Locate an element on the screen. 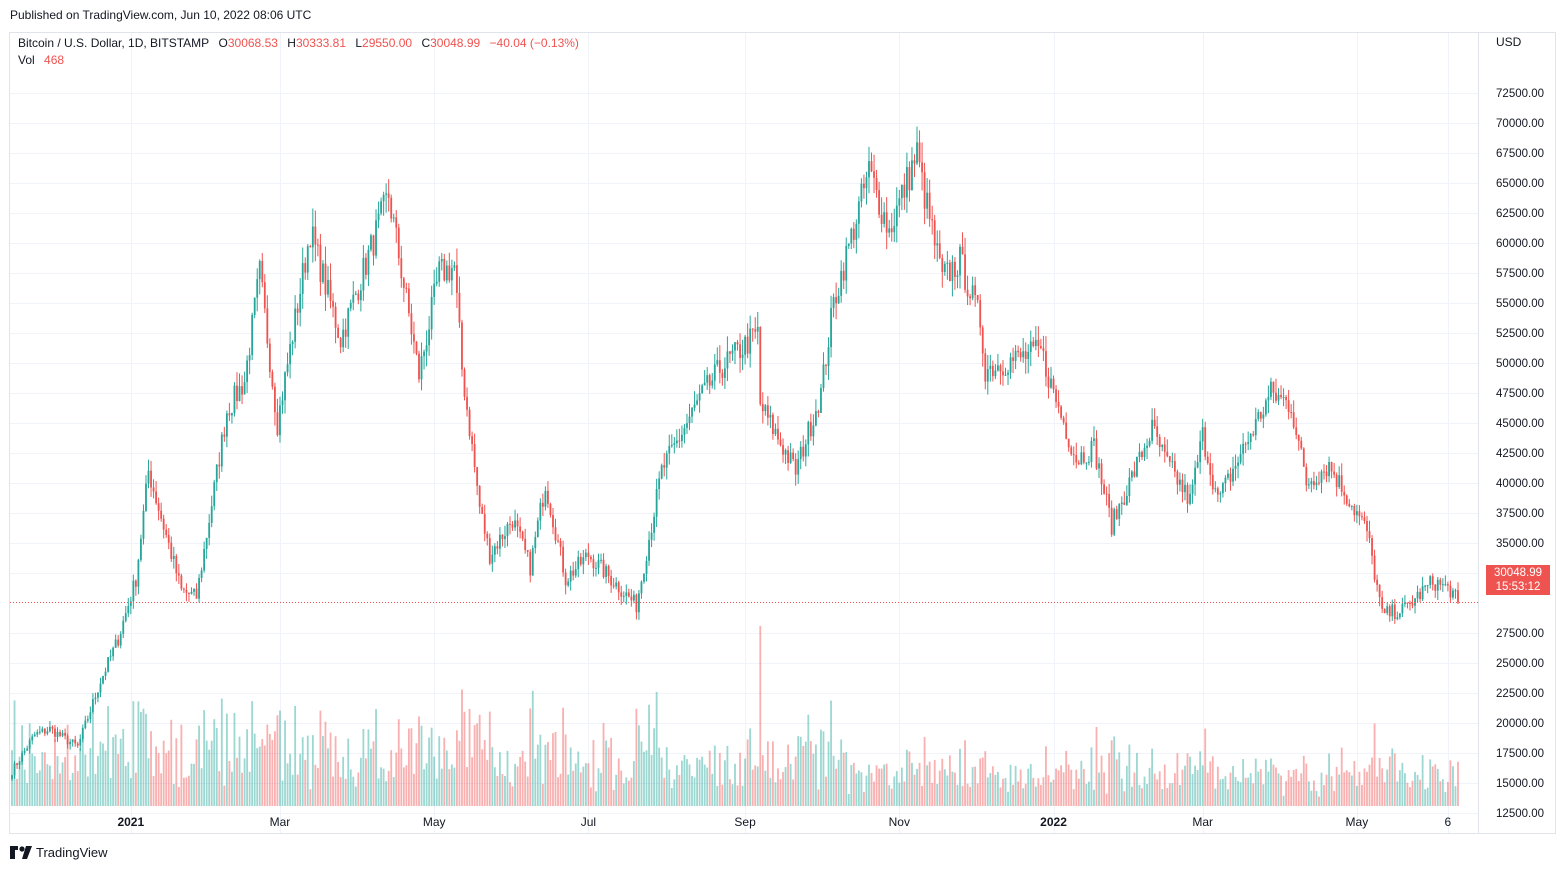 The height and width of the screenshot is (871, 1566). legend-symbol: Bitcoin / U.S. Dollar, 1D, BITSTAMP is located at coordinates (114, 43).